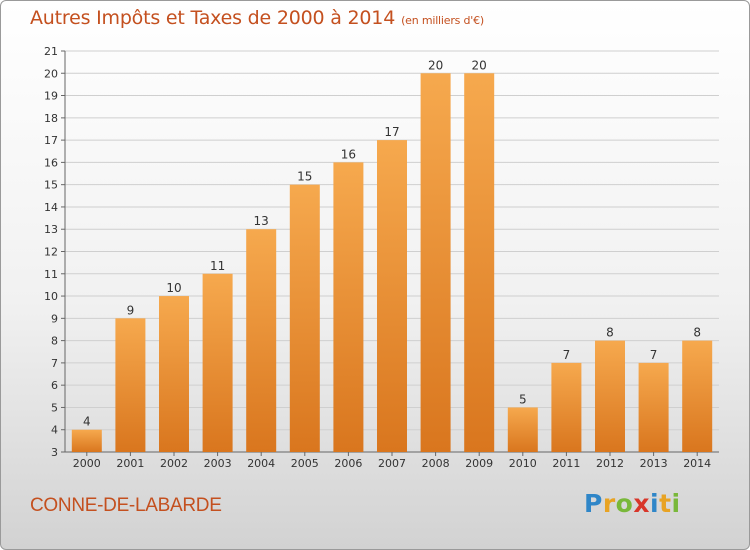 The image size is (750, 550). I want to click on y-tick-label: 21, so click(51, 51).